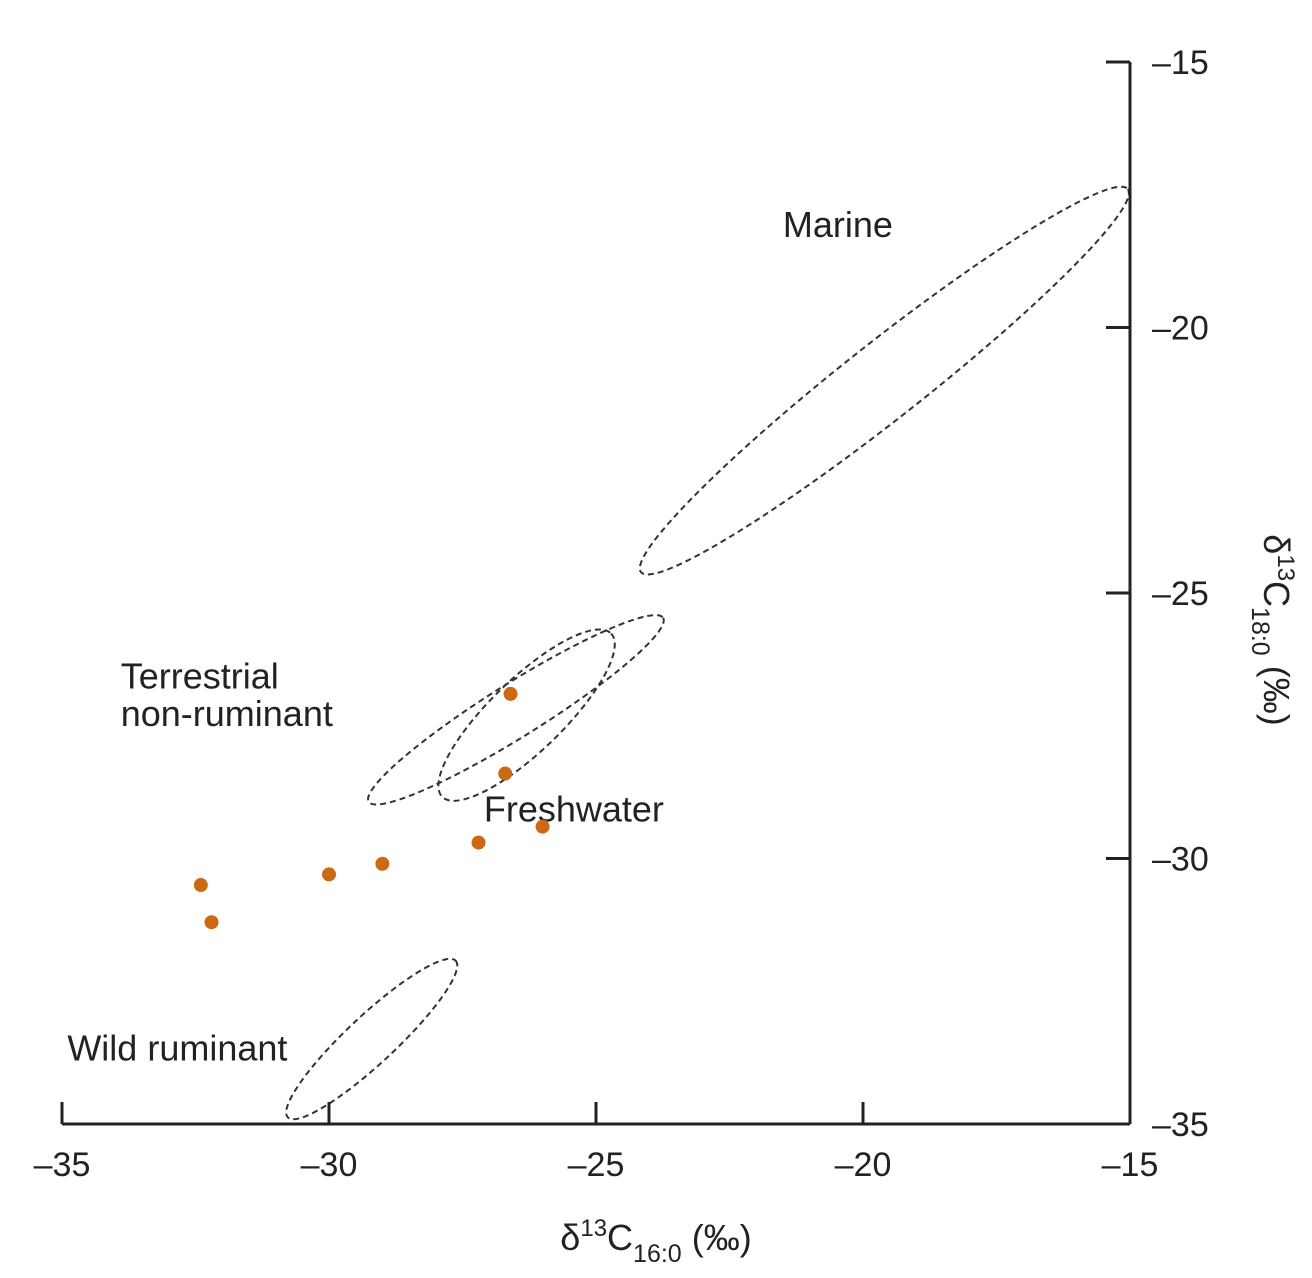 The width and height of the screenshot is (1312, 1278). I want to click on x-axis-title-main: C, so click(620, 1237).